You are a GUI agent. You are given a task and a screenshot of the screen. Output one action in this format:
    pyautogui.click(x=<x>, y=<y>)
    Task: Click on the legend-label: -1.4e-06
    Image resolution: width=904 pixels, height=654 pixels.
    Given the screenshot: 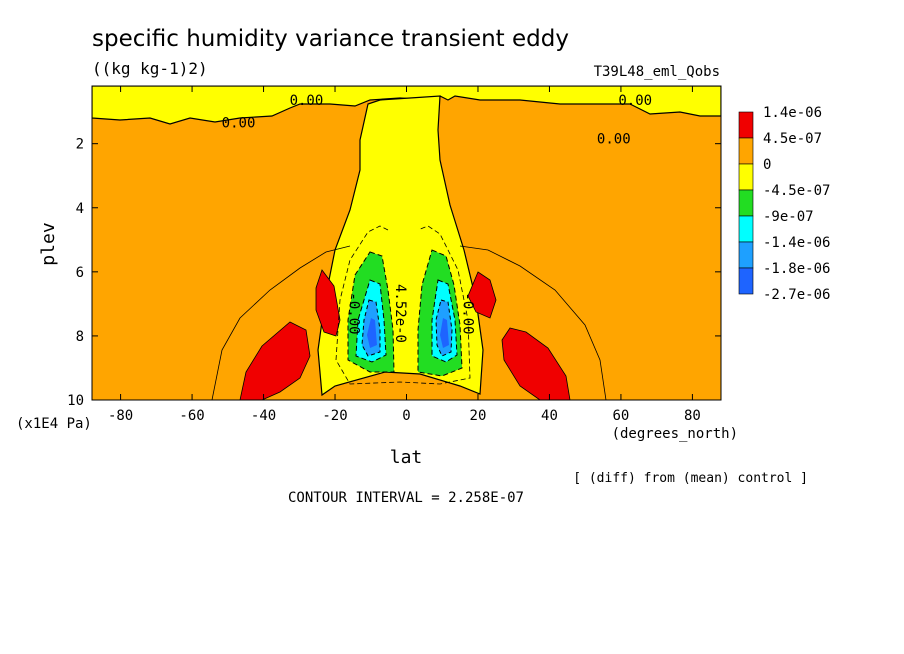 What is the action you would take?
    pyautogui.click(x=796, y=243)
    